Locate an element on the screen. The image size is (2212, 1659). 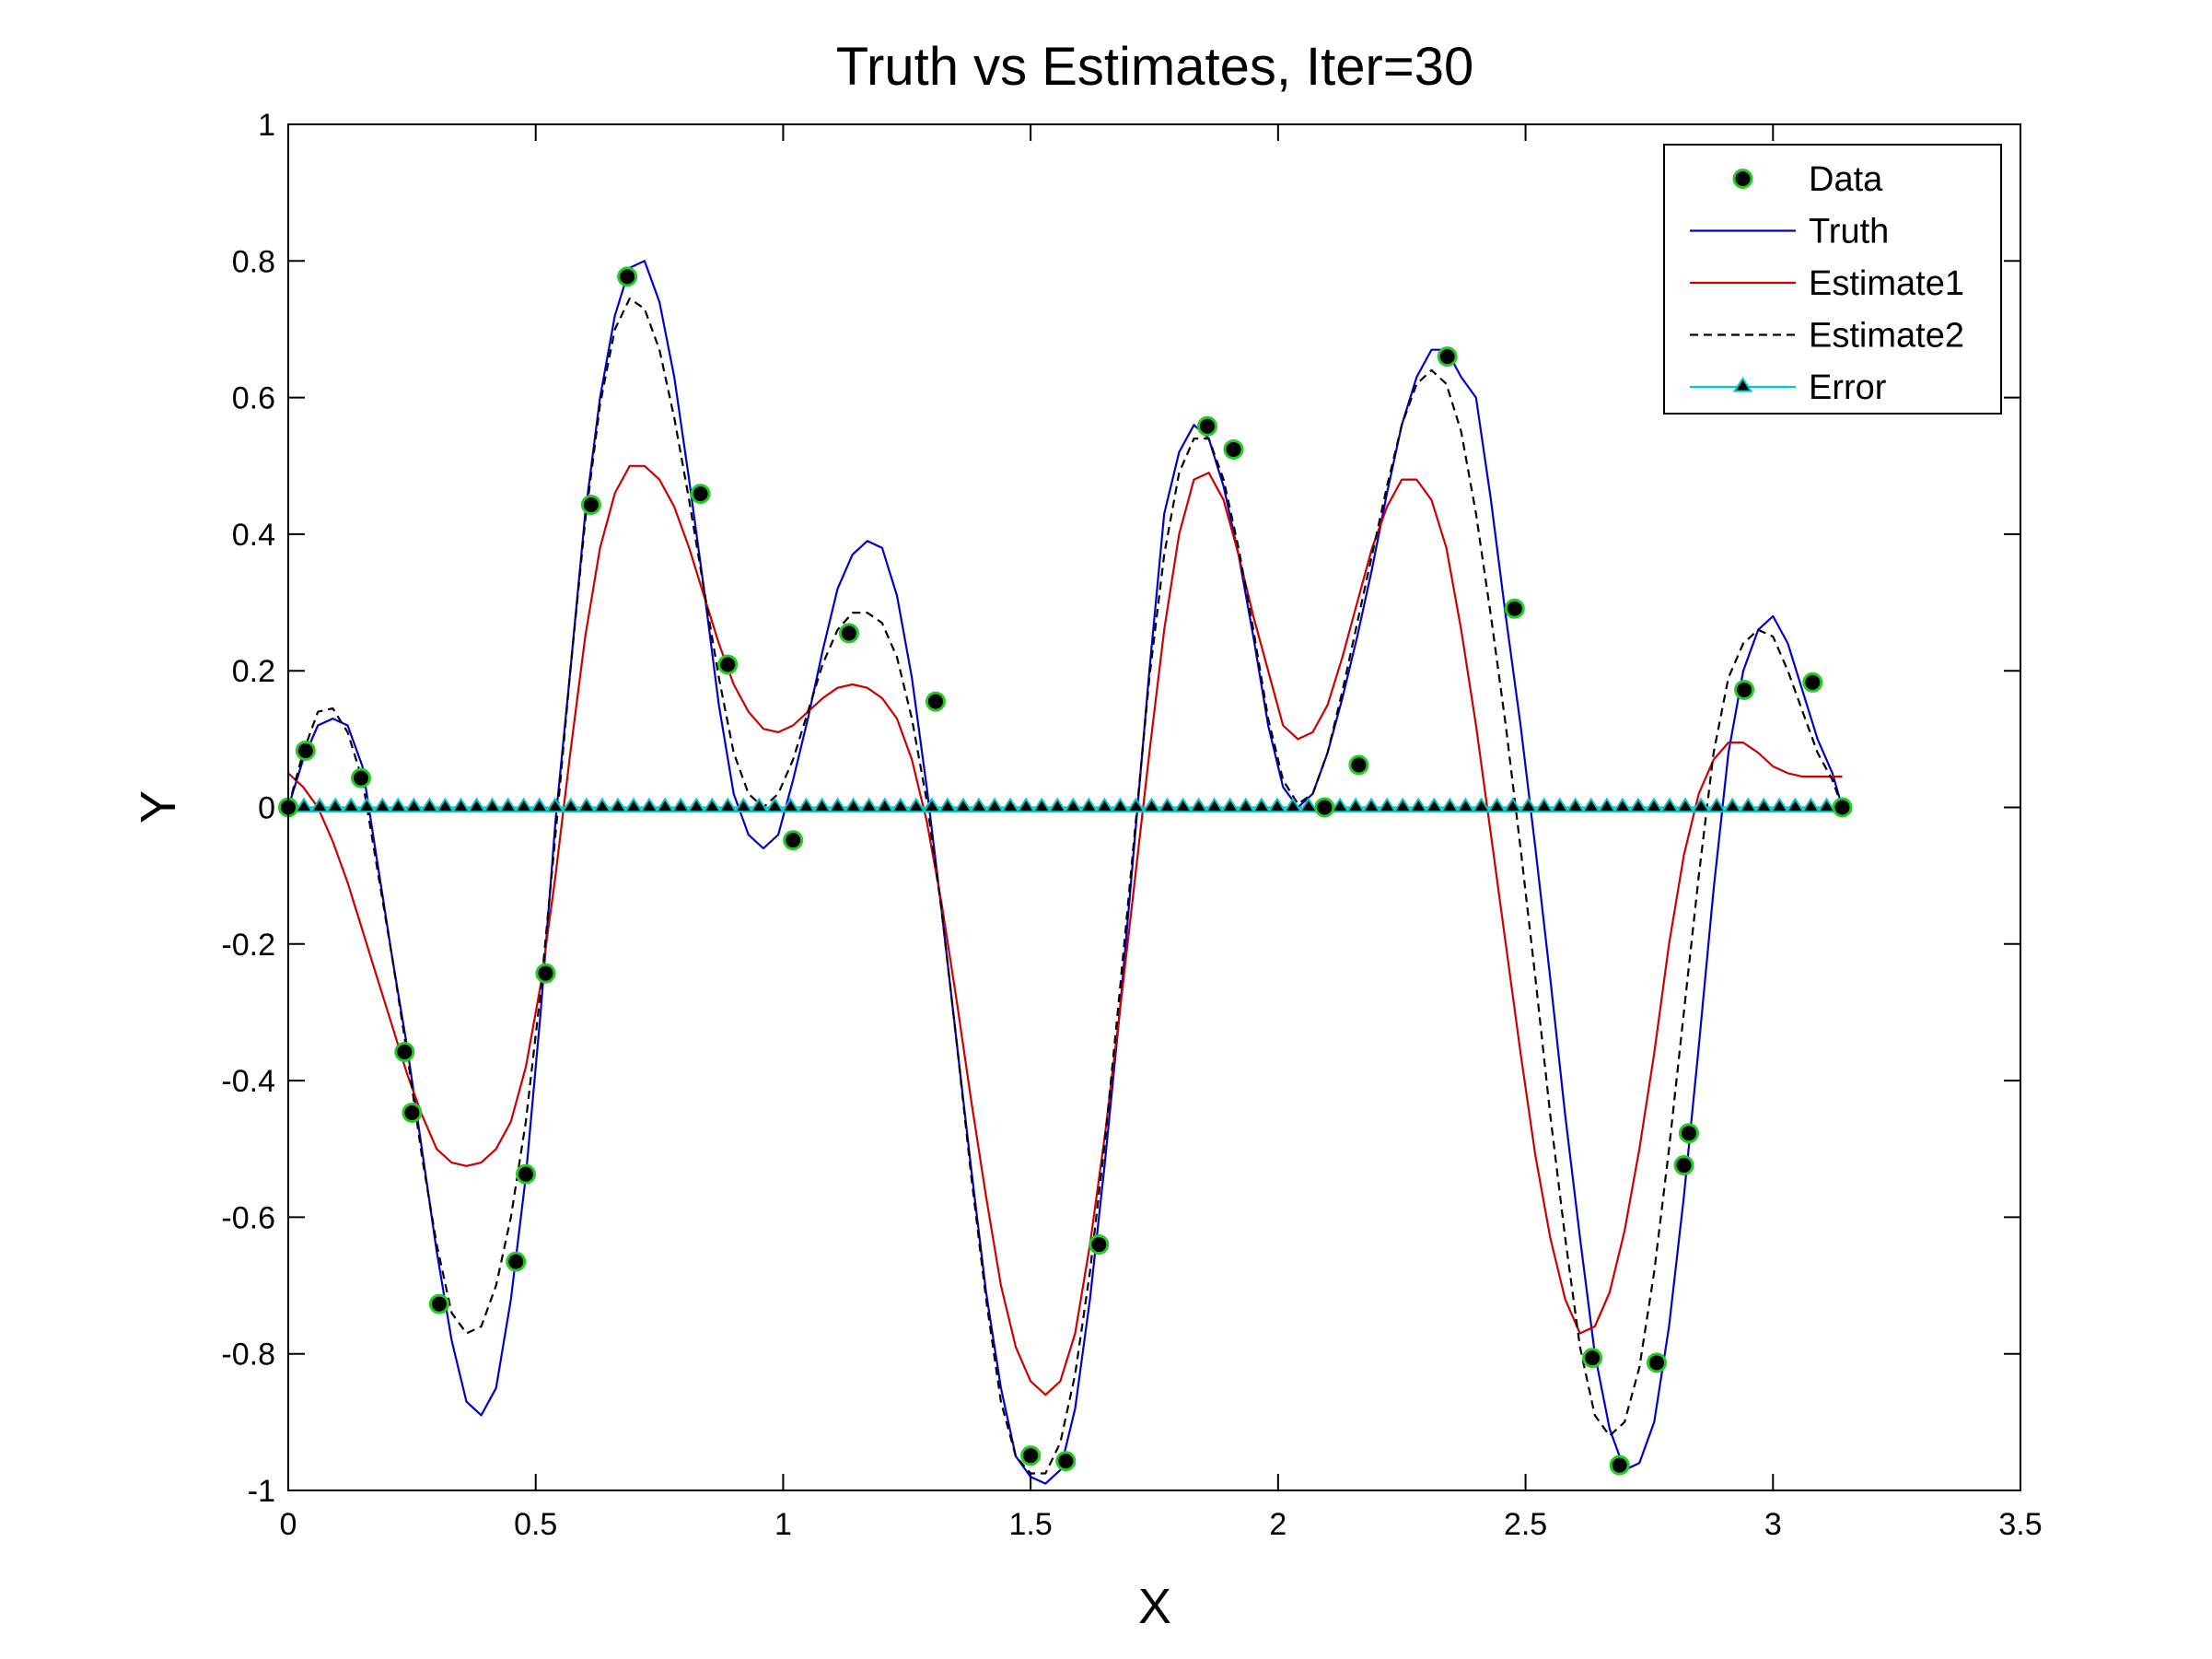
chart-title: Truth vs Estimates, Iter=30 is located at coordinates (1155, 67).